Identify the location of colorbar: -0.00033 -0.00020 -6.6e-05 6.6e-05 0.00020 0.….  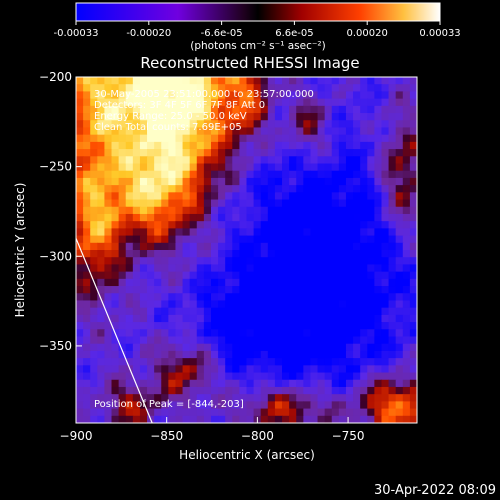
(257, 27).